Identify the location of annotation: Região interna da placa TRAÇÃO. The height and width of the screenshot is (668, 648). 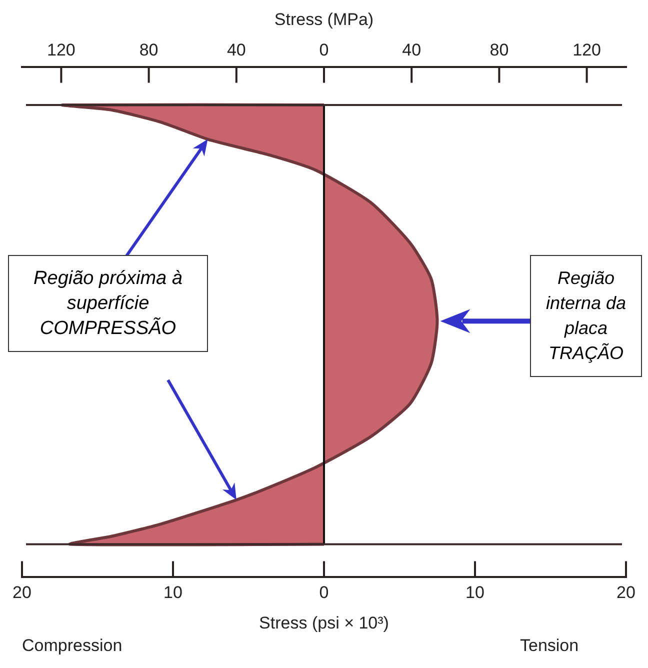
(586, 316).